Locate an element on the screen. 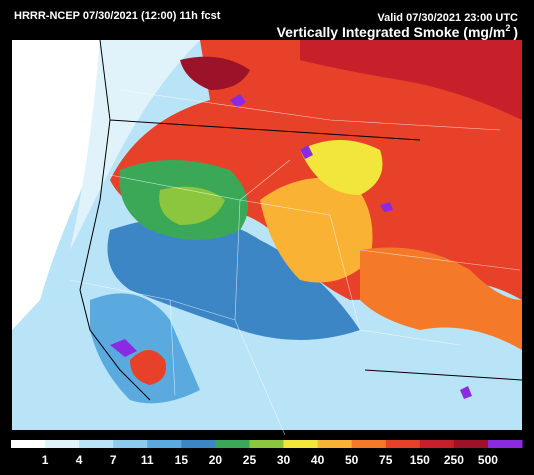  colorbar-label: 11 is located at coordinates (147, 460).